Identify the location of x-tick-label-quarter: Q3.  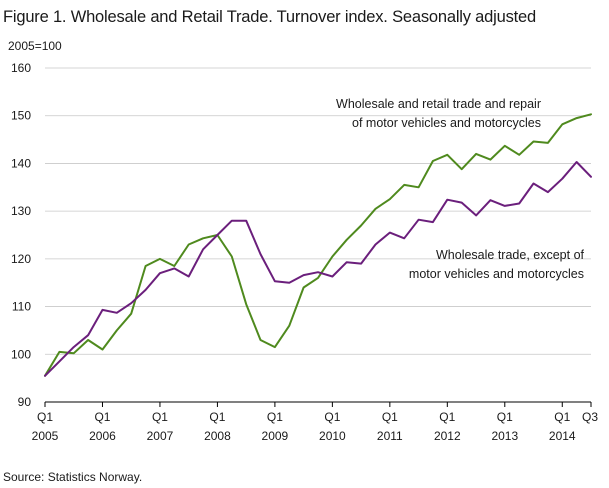
(590, 417).